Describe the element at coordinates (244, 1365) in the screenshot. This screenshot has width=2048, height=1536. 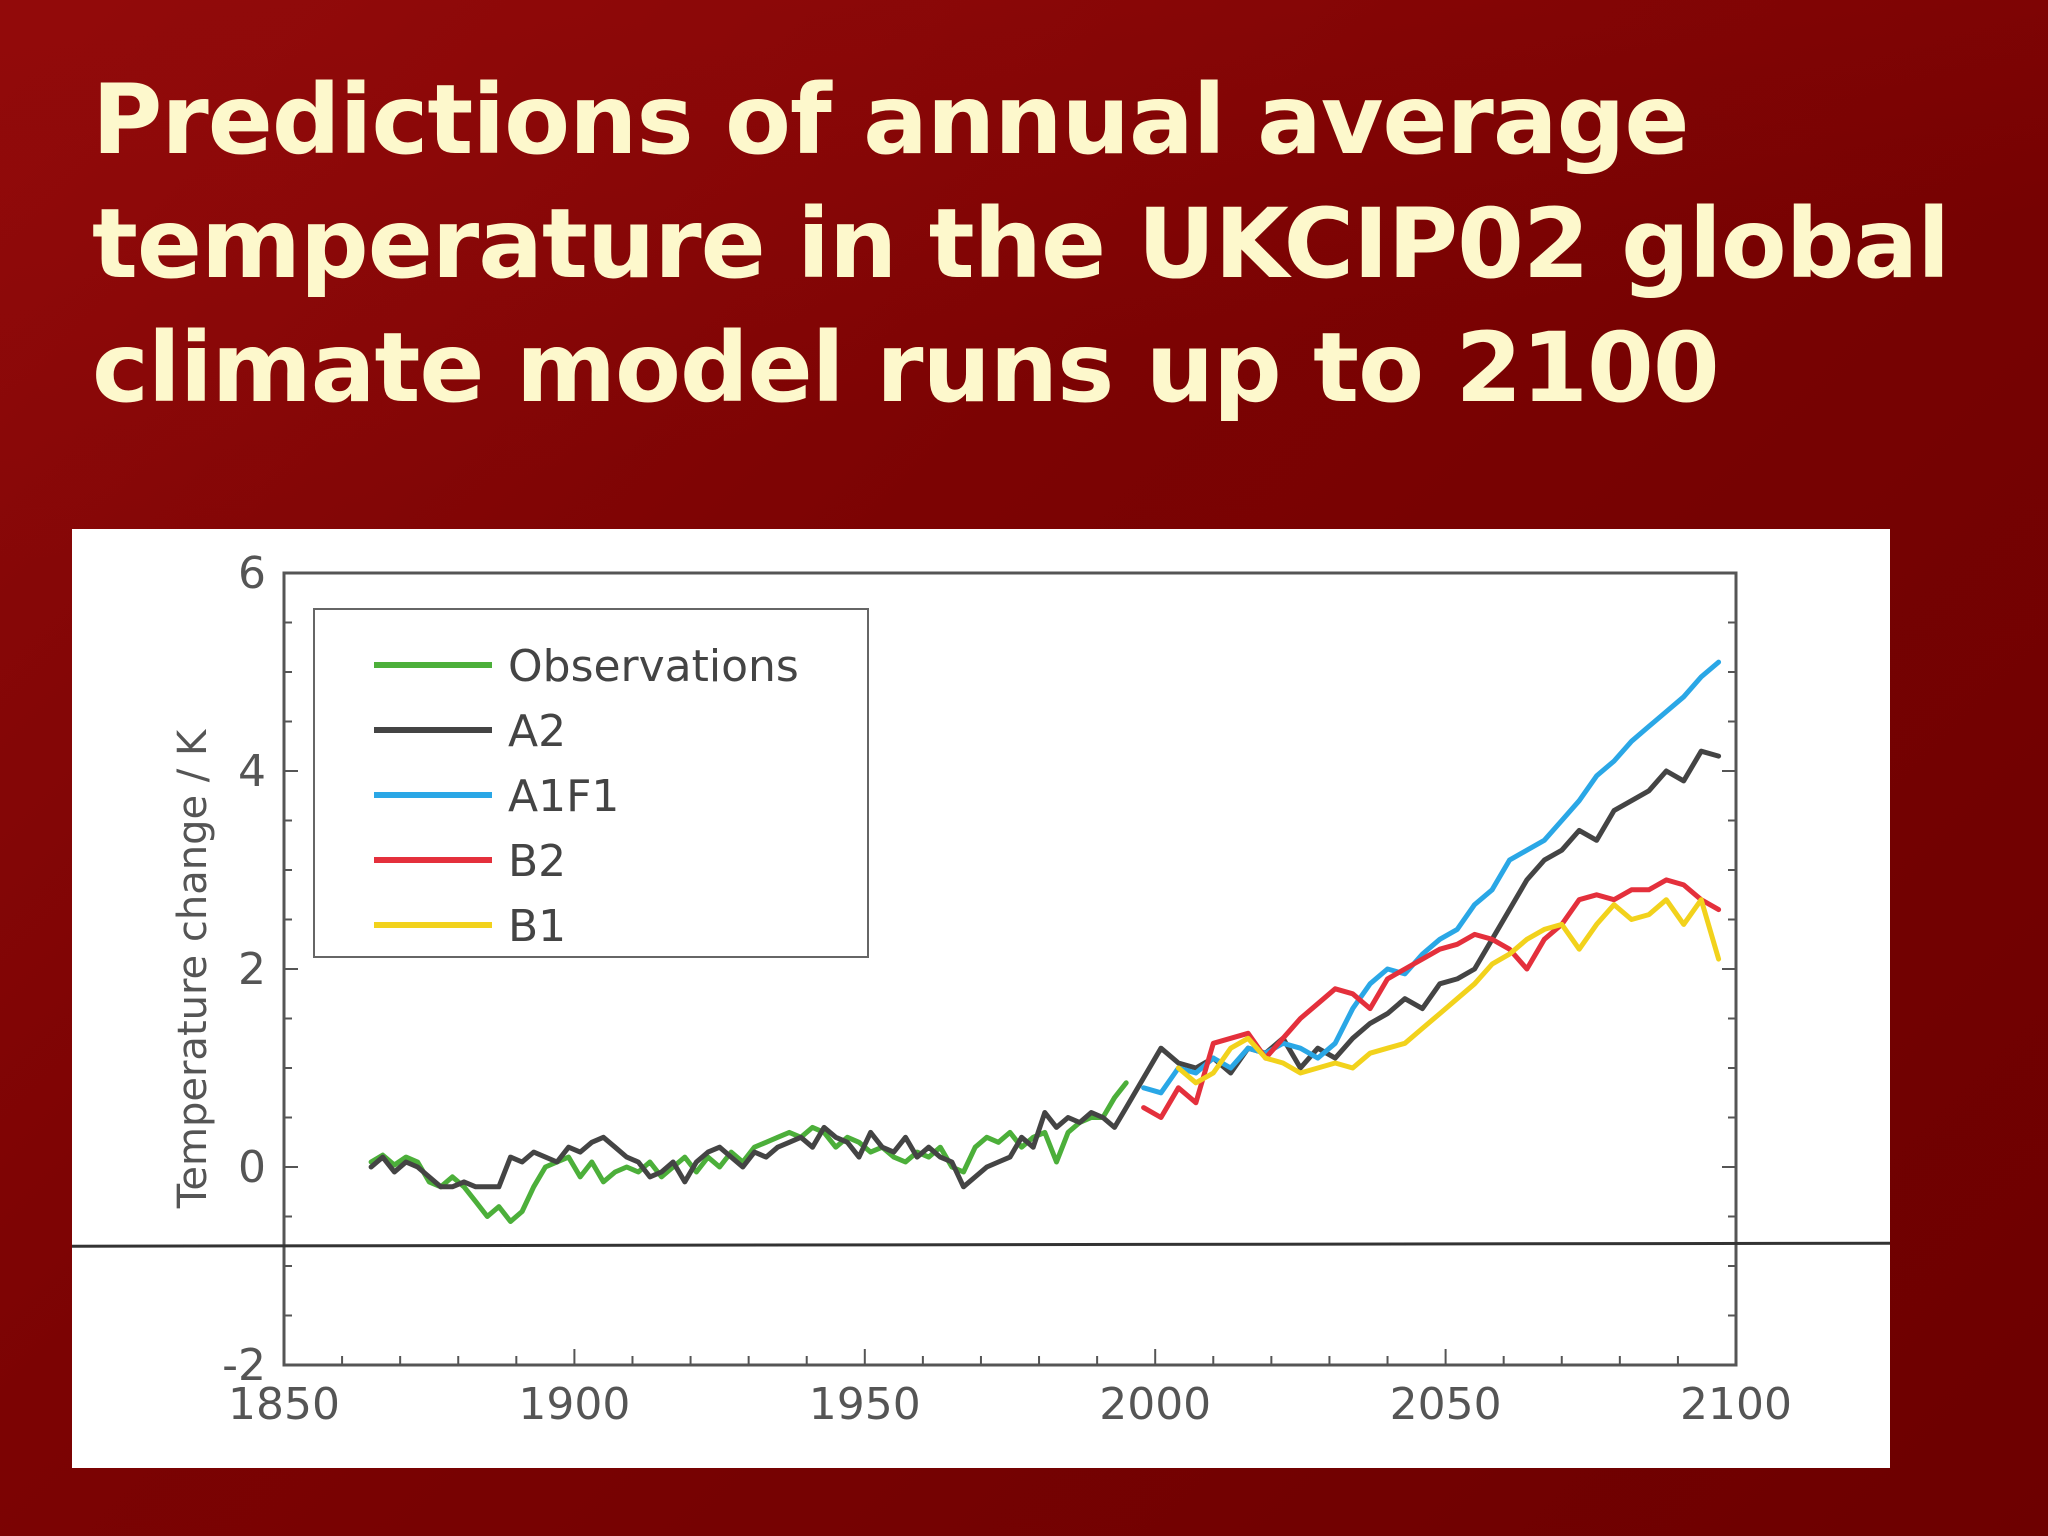
I see `y-tick-label: -2` at that location.